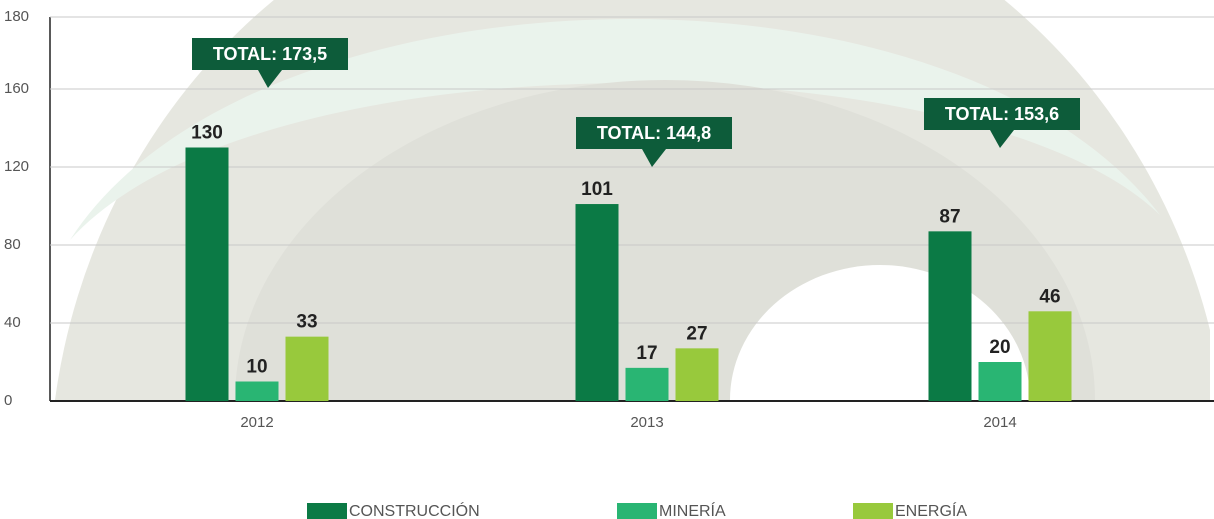 This screenshot has height=519, width=1214. I want to click on value-label: 101, so click(597, 189).